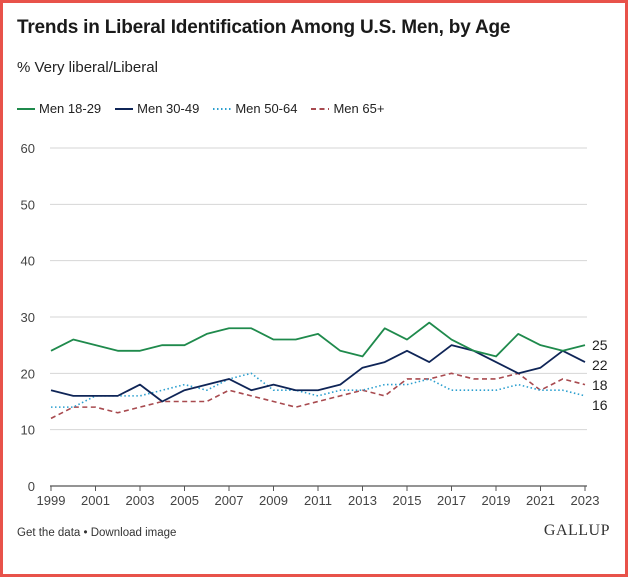 This screenshot has height=577, width=628. I want to click on x-tick-label: 2021, so click(540, 500).